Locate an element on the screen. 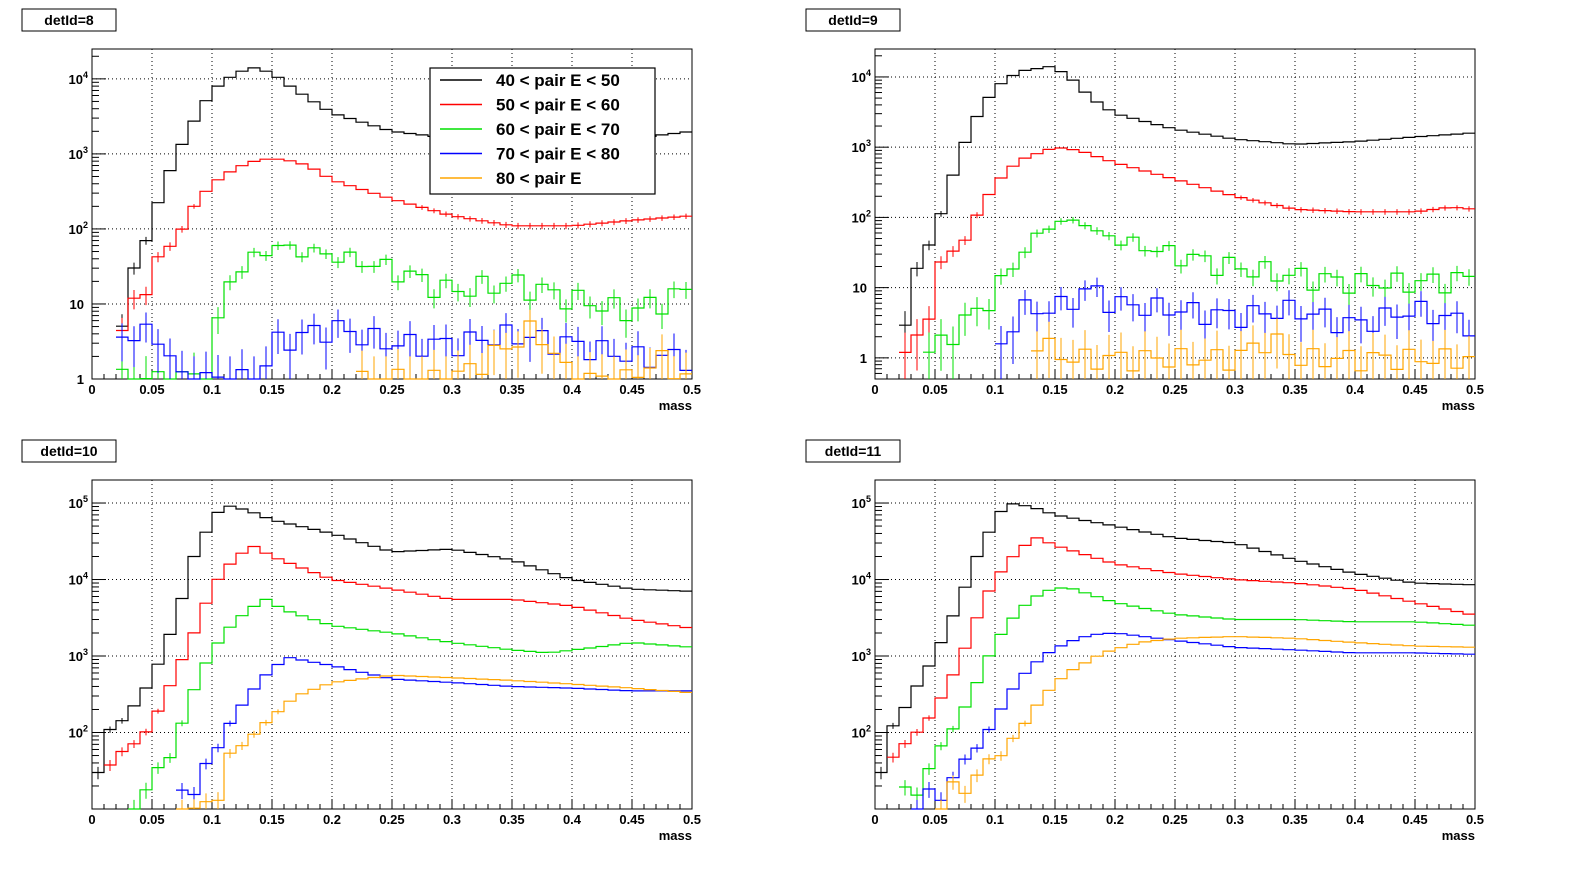  pad-title: detId=11 is located at coordinates (853, 451).